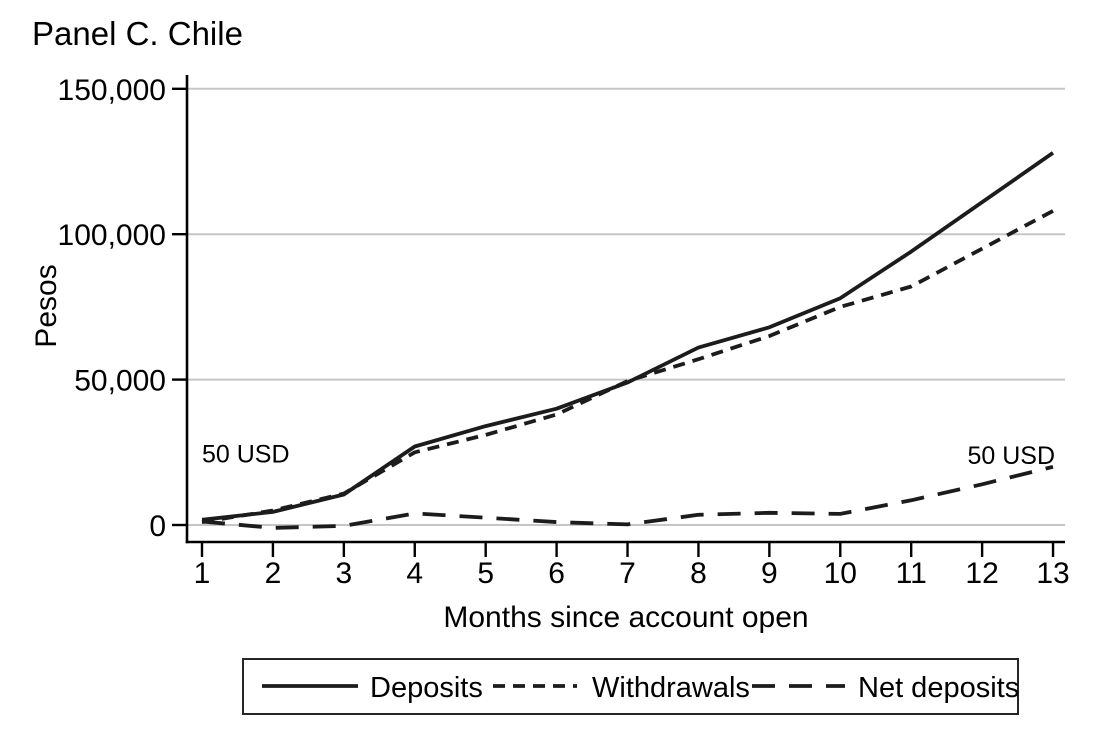  Describe the element at coordinates (112, 90) in the screenshot. I see `y-tick-label: 150,000` at that location.